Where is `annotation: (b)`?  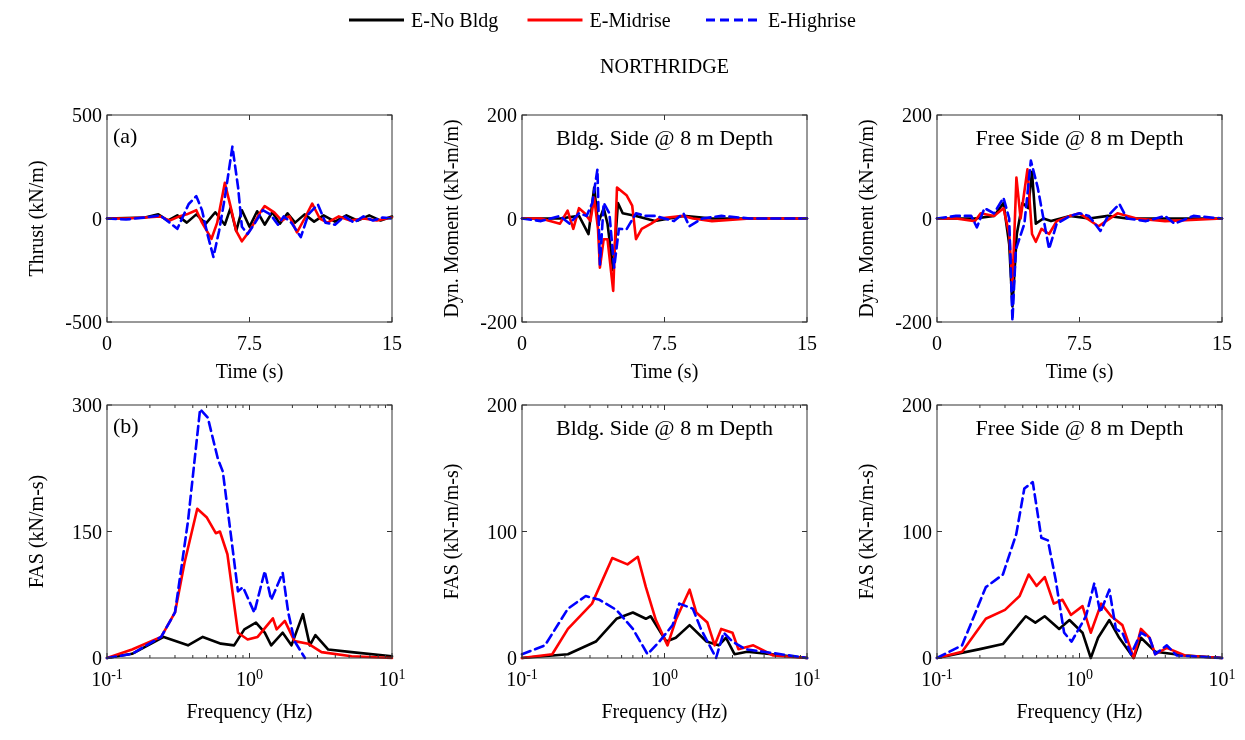
annotation: (b) is located at coordinates (126, 425).